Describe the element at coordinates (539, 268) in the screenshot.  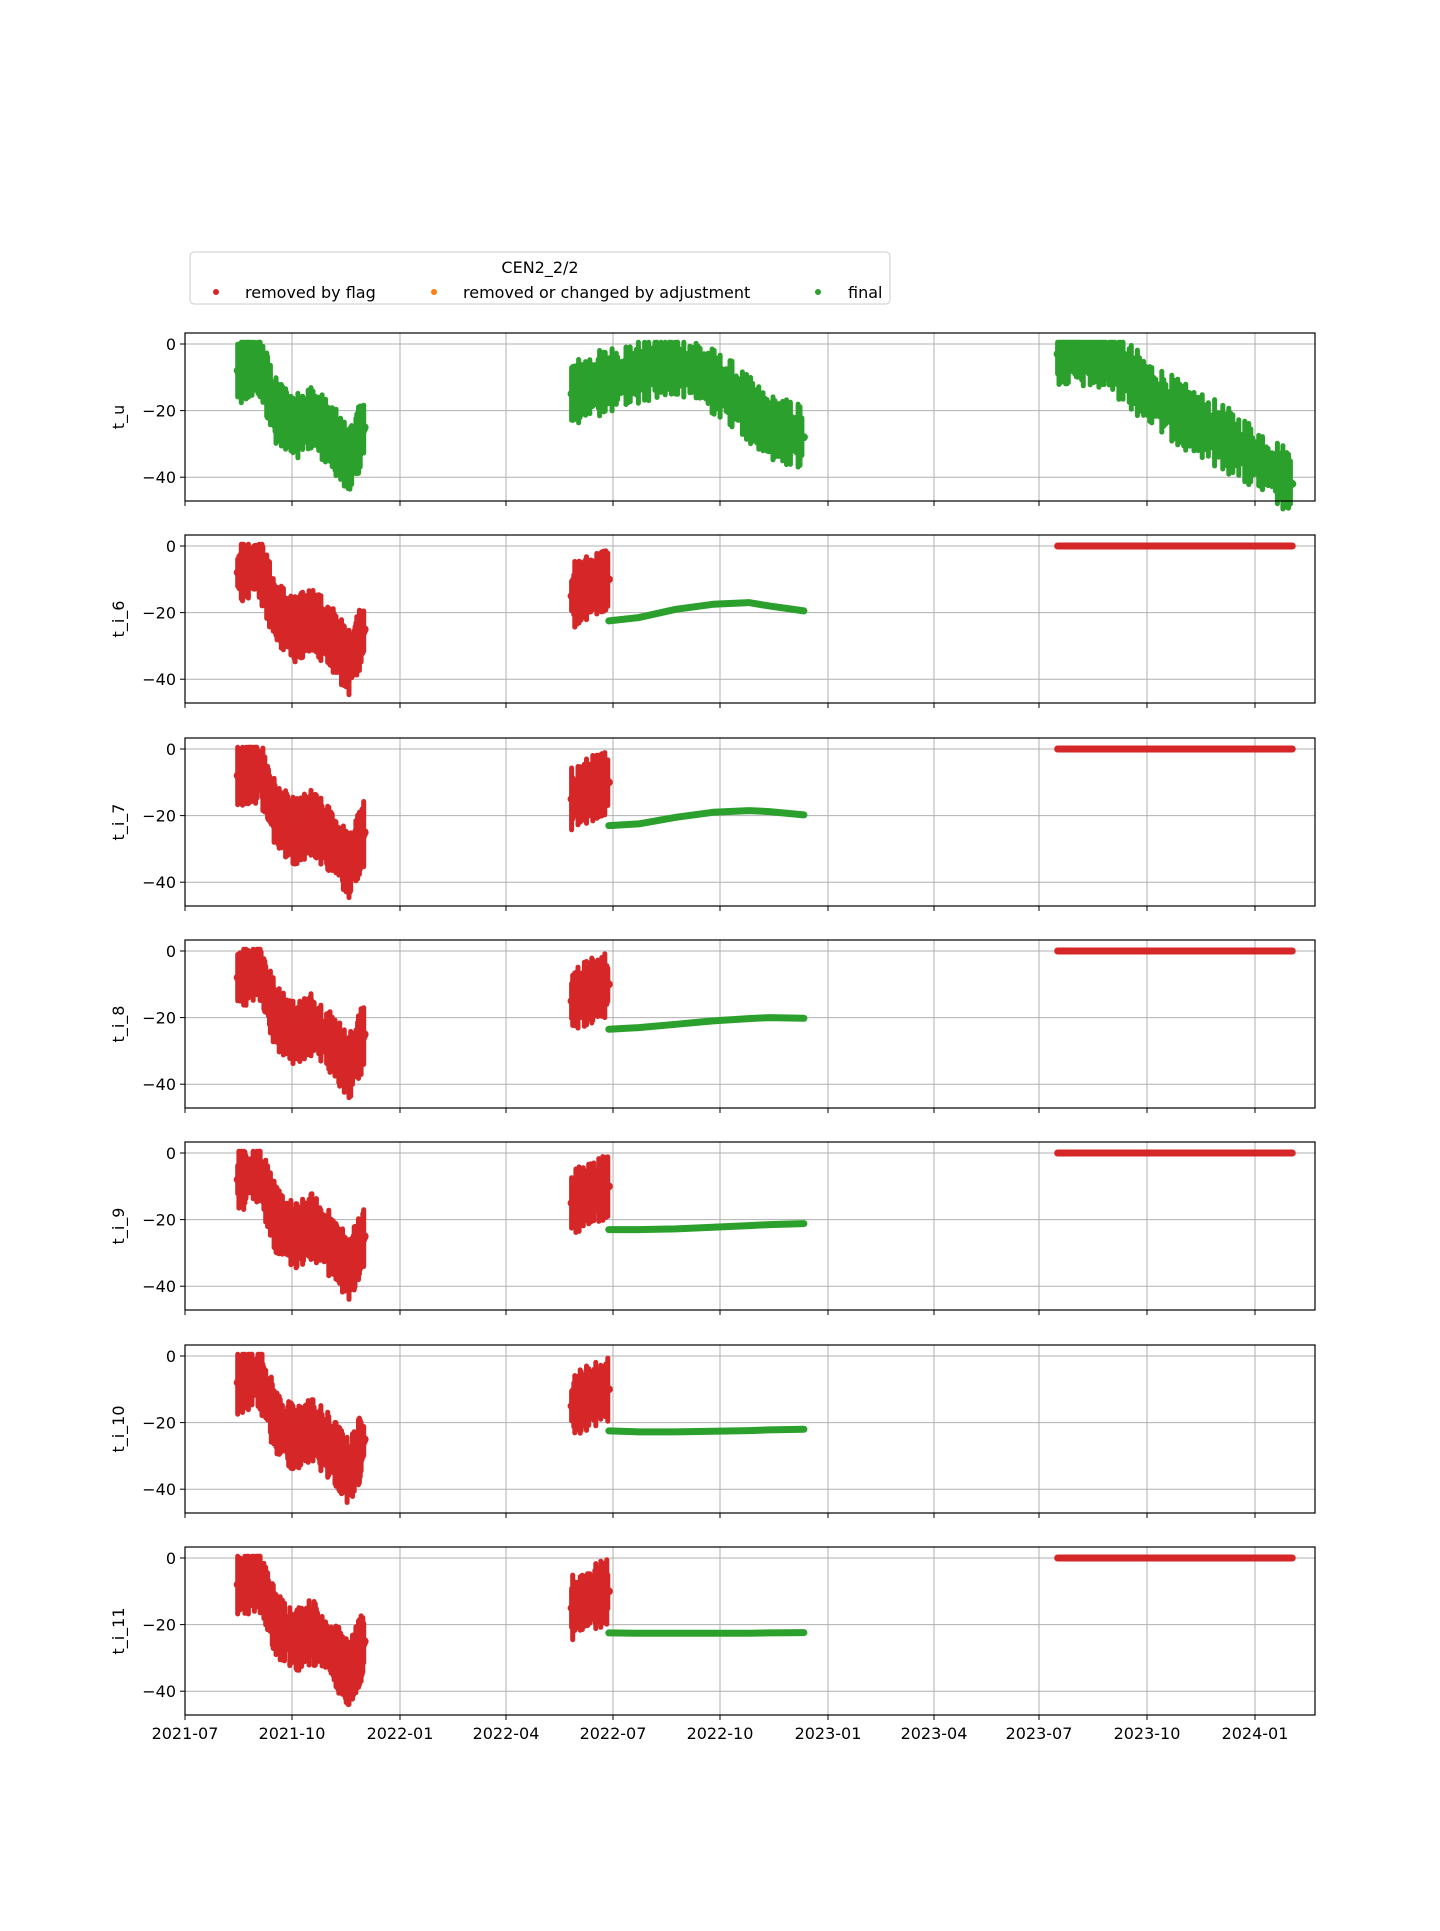
I see `legend-title: CEN2_2/2` at that location.